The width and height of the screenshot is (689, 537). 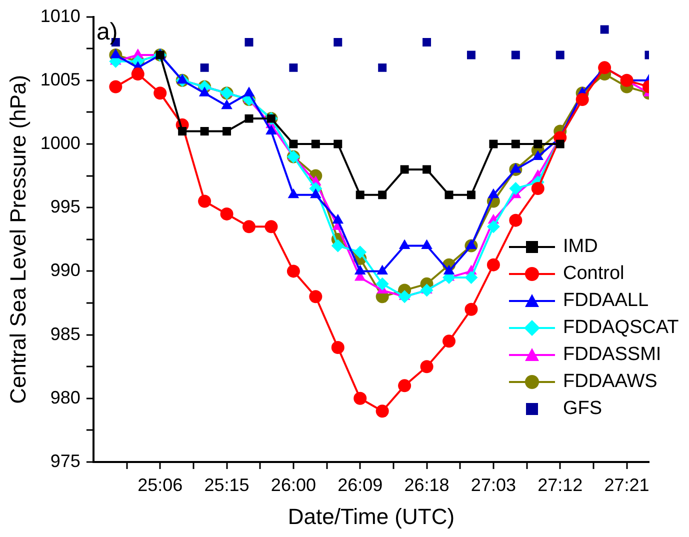 I want to click on legend-label: FDDAALL, so click(x=606, y=301).